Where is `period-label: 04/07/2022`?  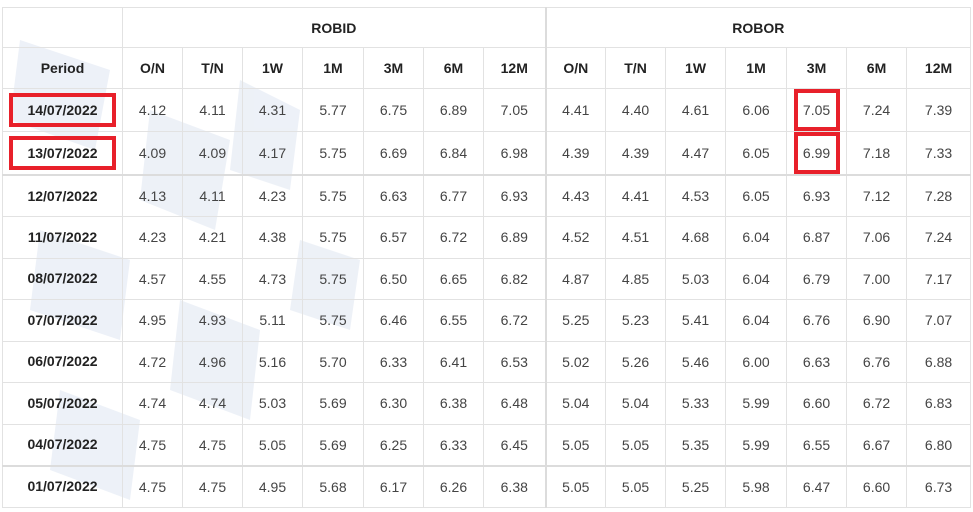 period-label: 04/07/2022 is located at coordinates (62, 444).